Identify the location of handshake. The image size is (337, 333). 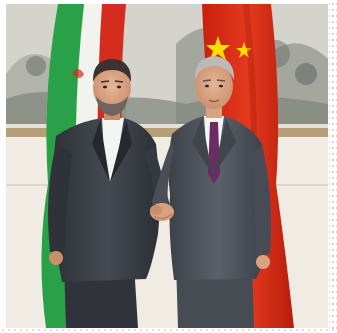
(162, 212).